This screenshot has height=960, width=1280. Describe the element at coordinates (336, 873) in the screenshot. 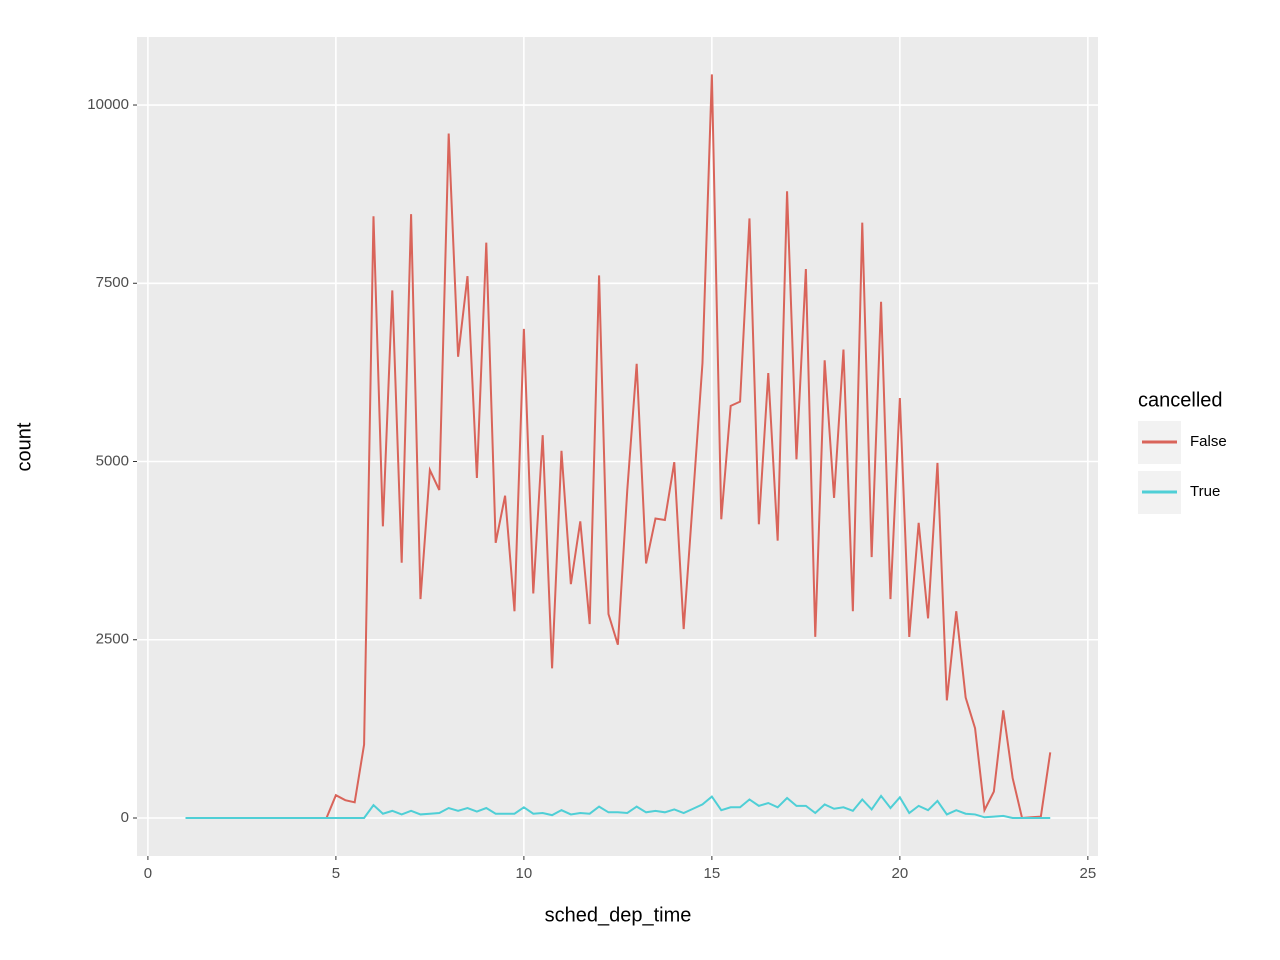

I see `x-tick-label: 5` at that location.